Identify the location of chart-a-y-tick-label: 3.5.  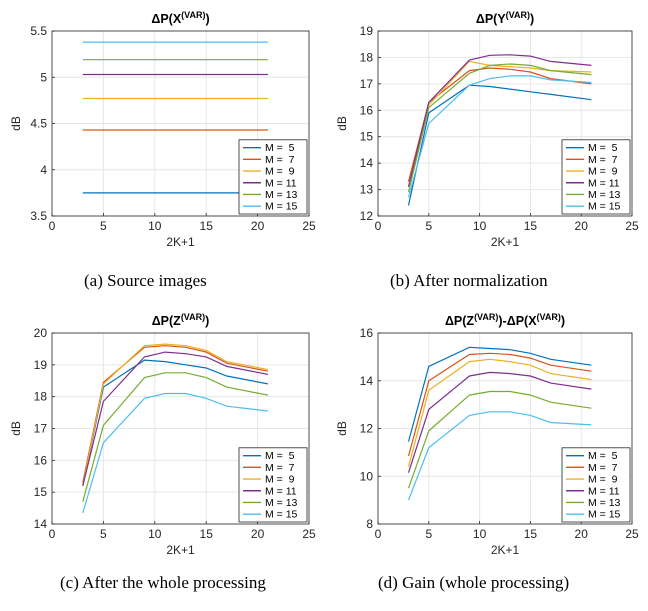
(38, 216).